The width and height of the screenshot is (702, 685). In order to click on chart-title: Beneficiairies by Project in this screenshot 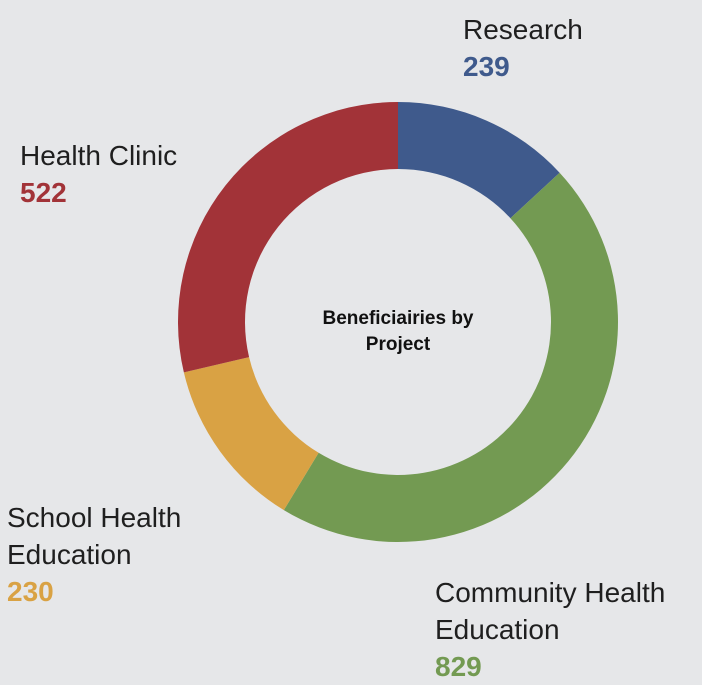, I will do `click(398, 331)`.